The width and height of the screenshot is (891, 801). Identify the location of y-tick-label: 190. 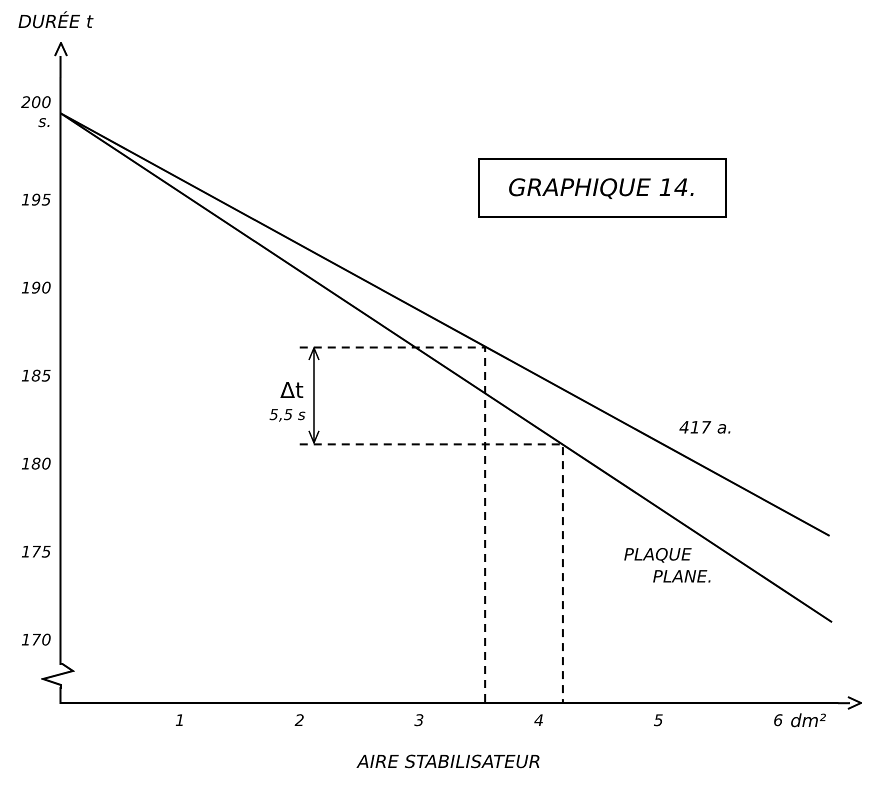
(36, 288).